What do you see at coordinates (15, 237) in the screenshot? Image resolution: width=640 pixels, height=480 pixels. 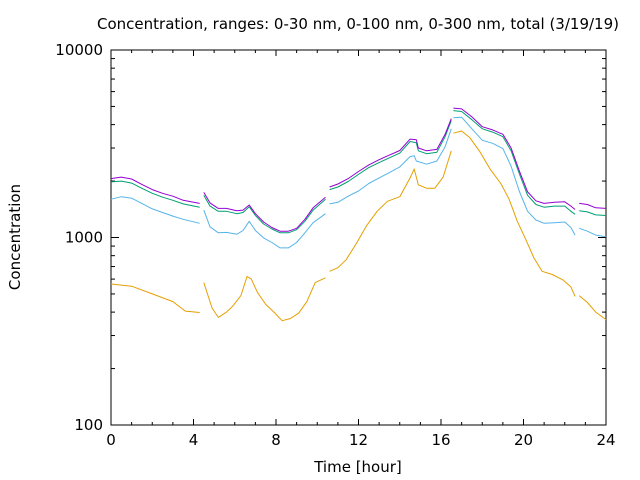 I see `y-axis-label: Concentration` at bounding box center [15, 237].